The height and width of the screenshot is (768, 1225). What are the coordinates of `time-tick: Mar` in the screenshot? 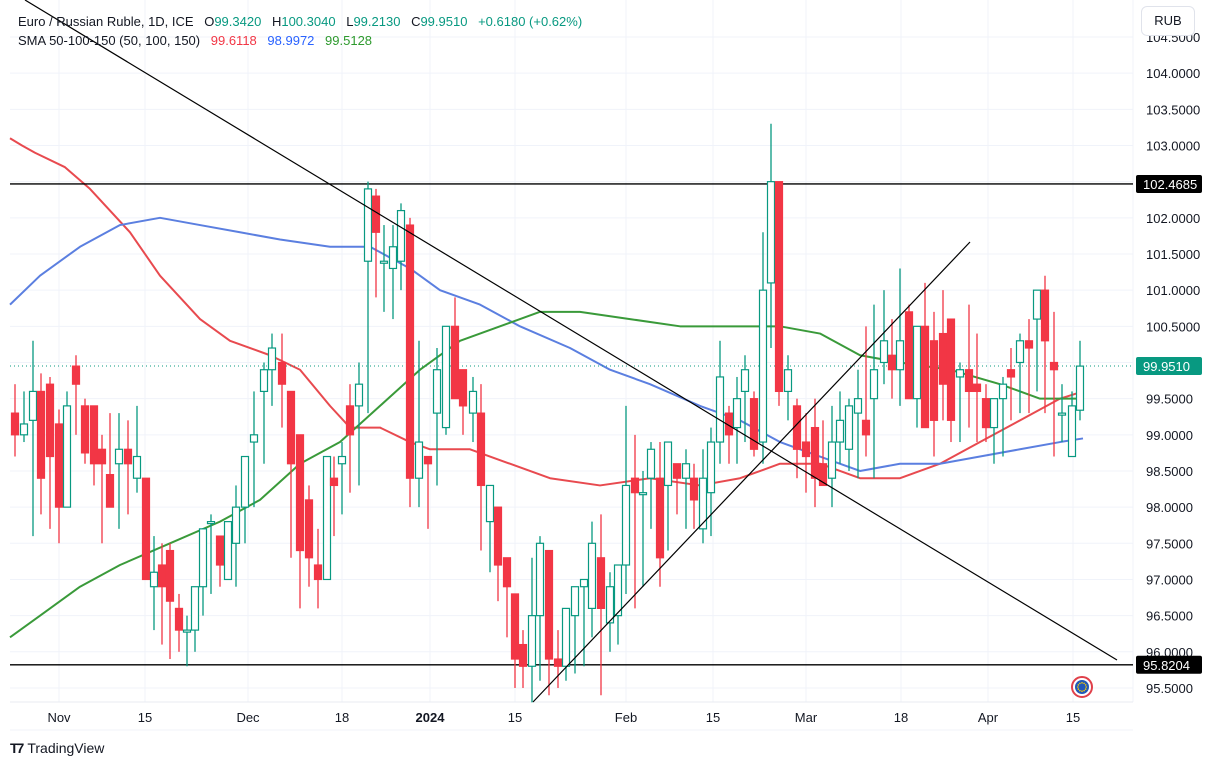 It's located at (806, 717).